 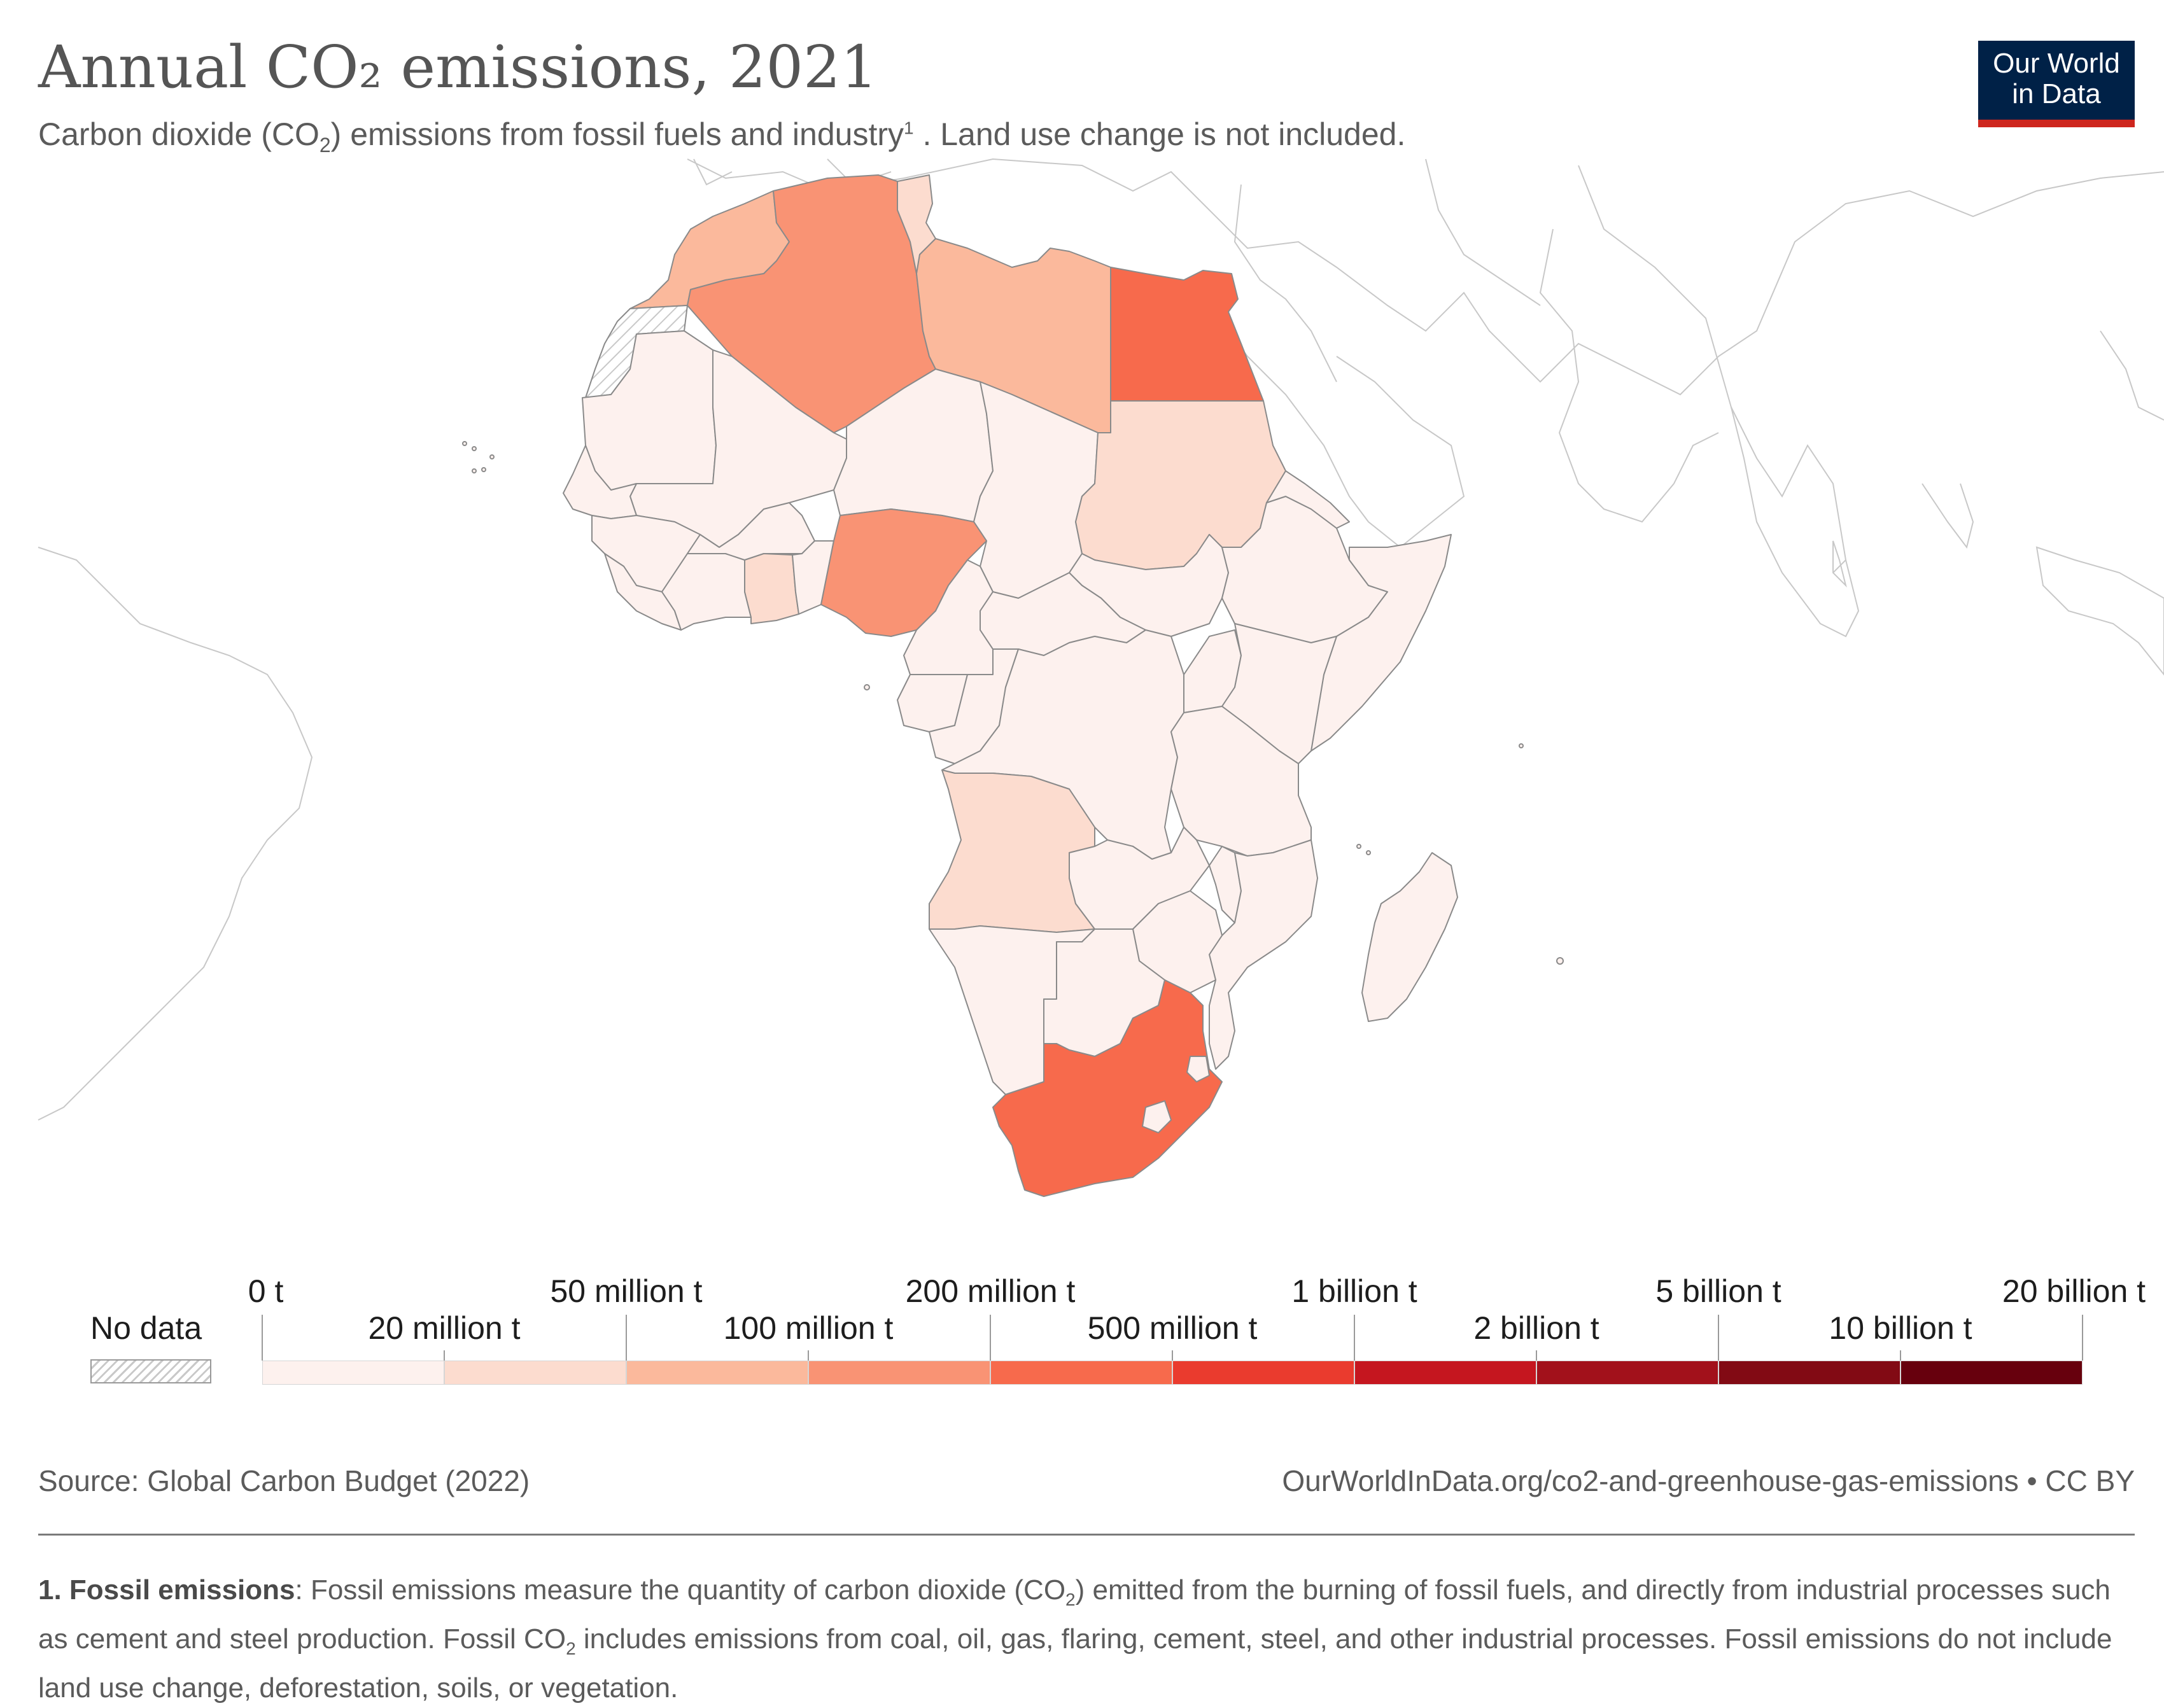 What do you see at coordinates (2074, 1291) in the screenshot?
I see `legend-top-label: 20 billion t` at bounding box center [2074, 1291].